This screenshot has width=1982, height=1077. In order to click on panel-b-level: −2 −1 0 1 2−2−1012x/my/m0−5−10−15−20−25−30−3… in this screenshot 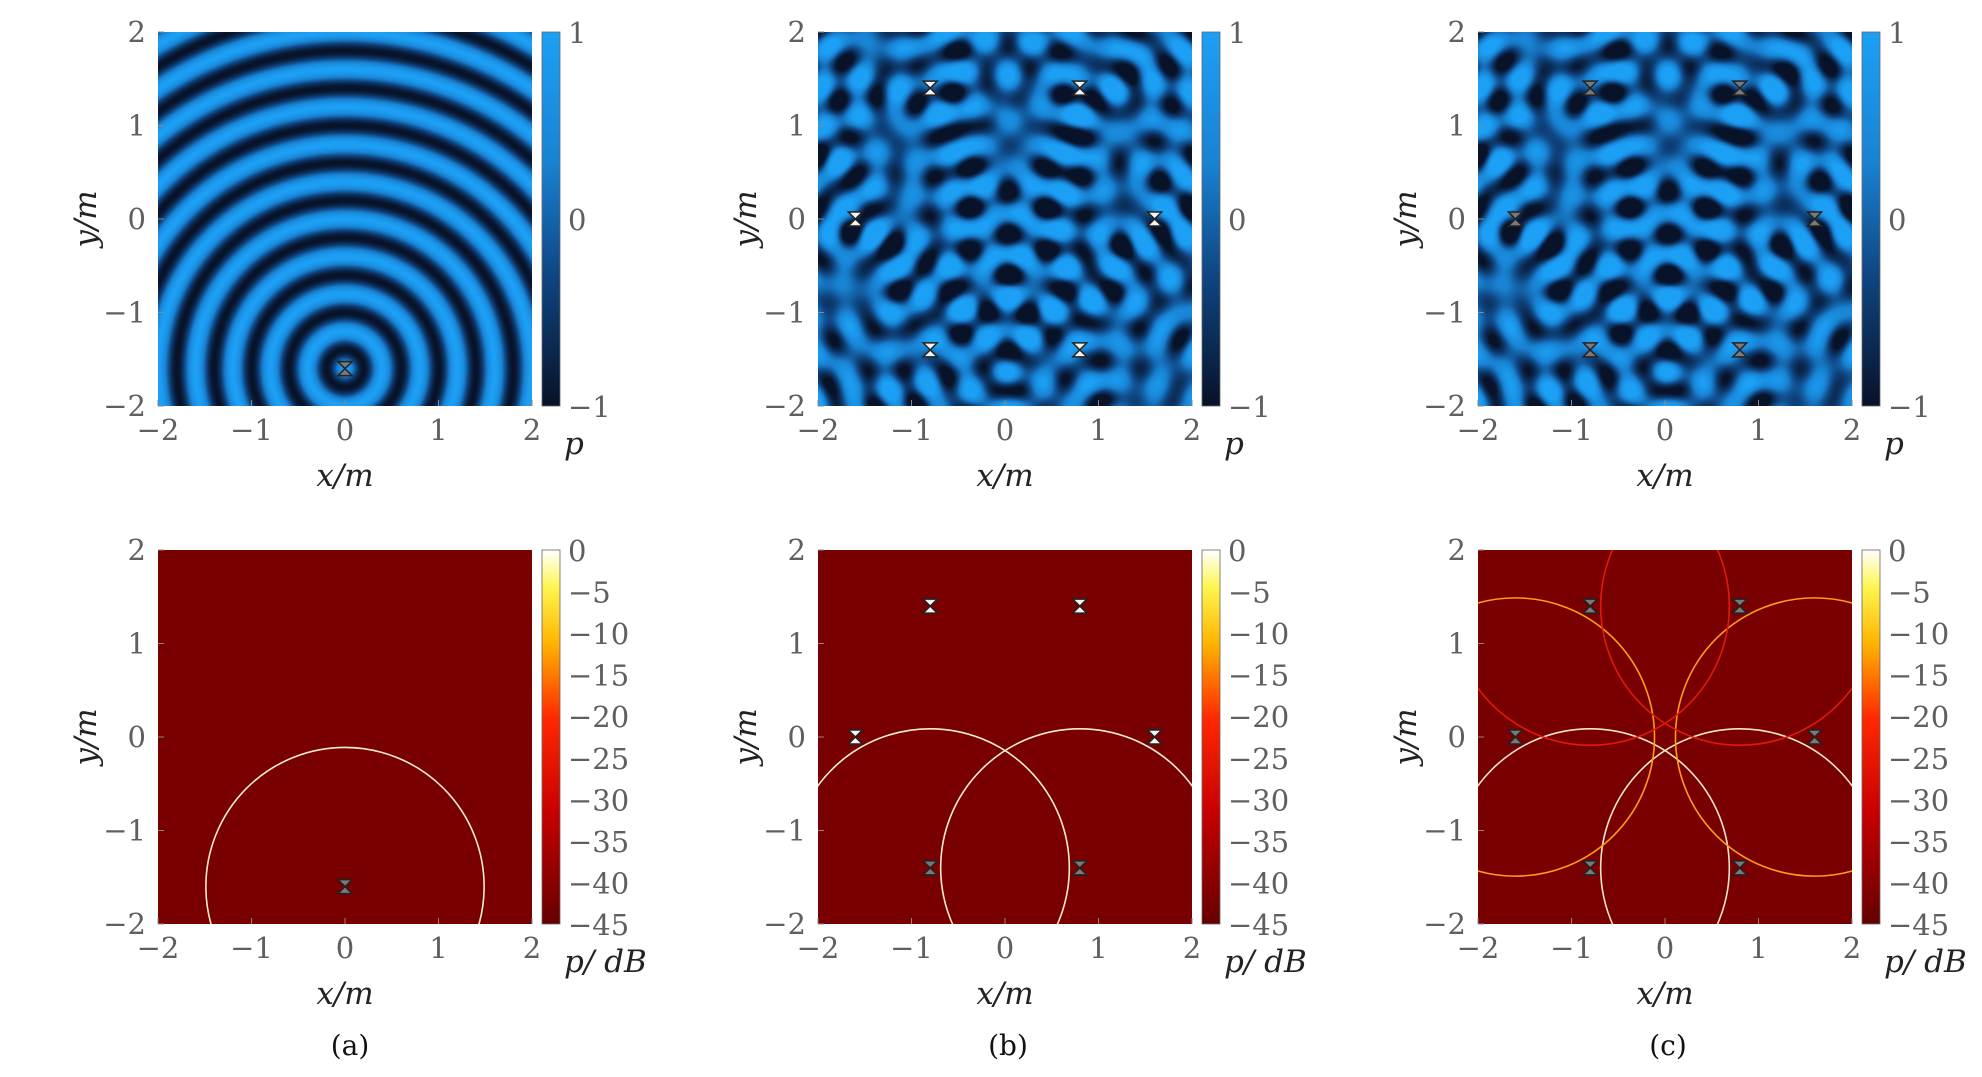, I will do `click(1017, 772)`.